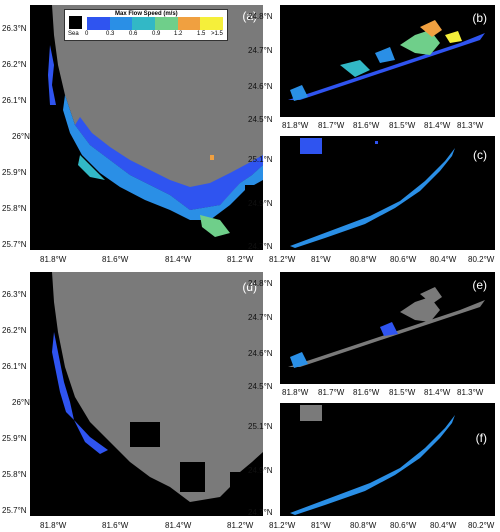  Describe the element at coordinates (366, 392) in the screenshot. I see `panel-e-x-tick: 81.6°W` at that location.